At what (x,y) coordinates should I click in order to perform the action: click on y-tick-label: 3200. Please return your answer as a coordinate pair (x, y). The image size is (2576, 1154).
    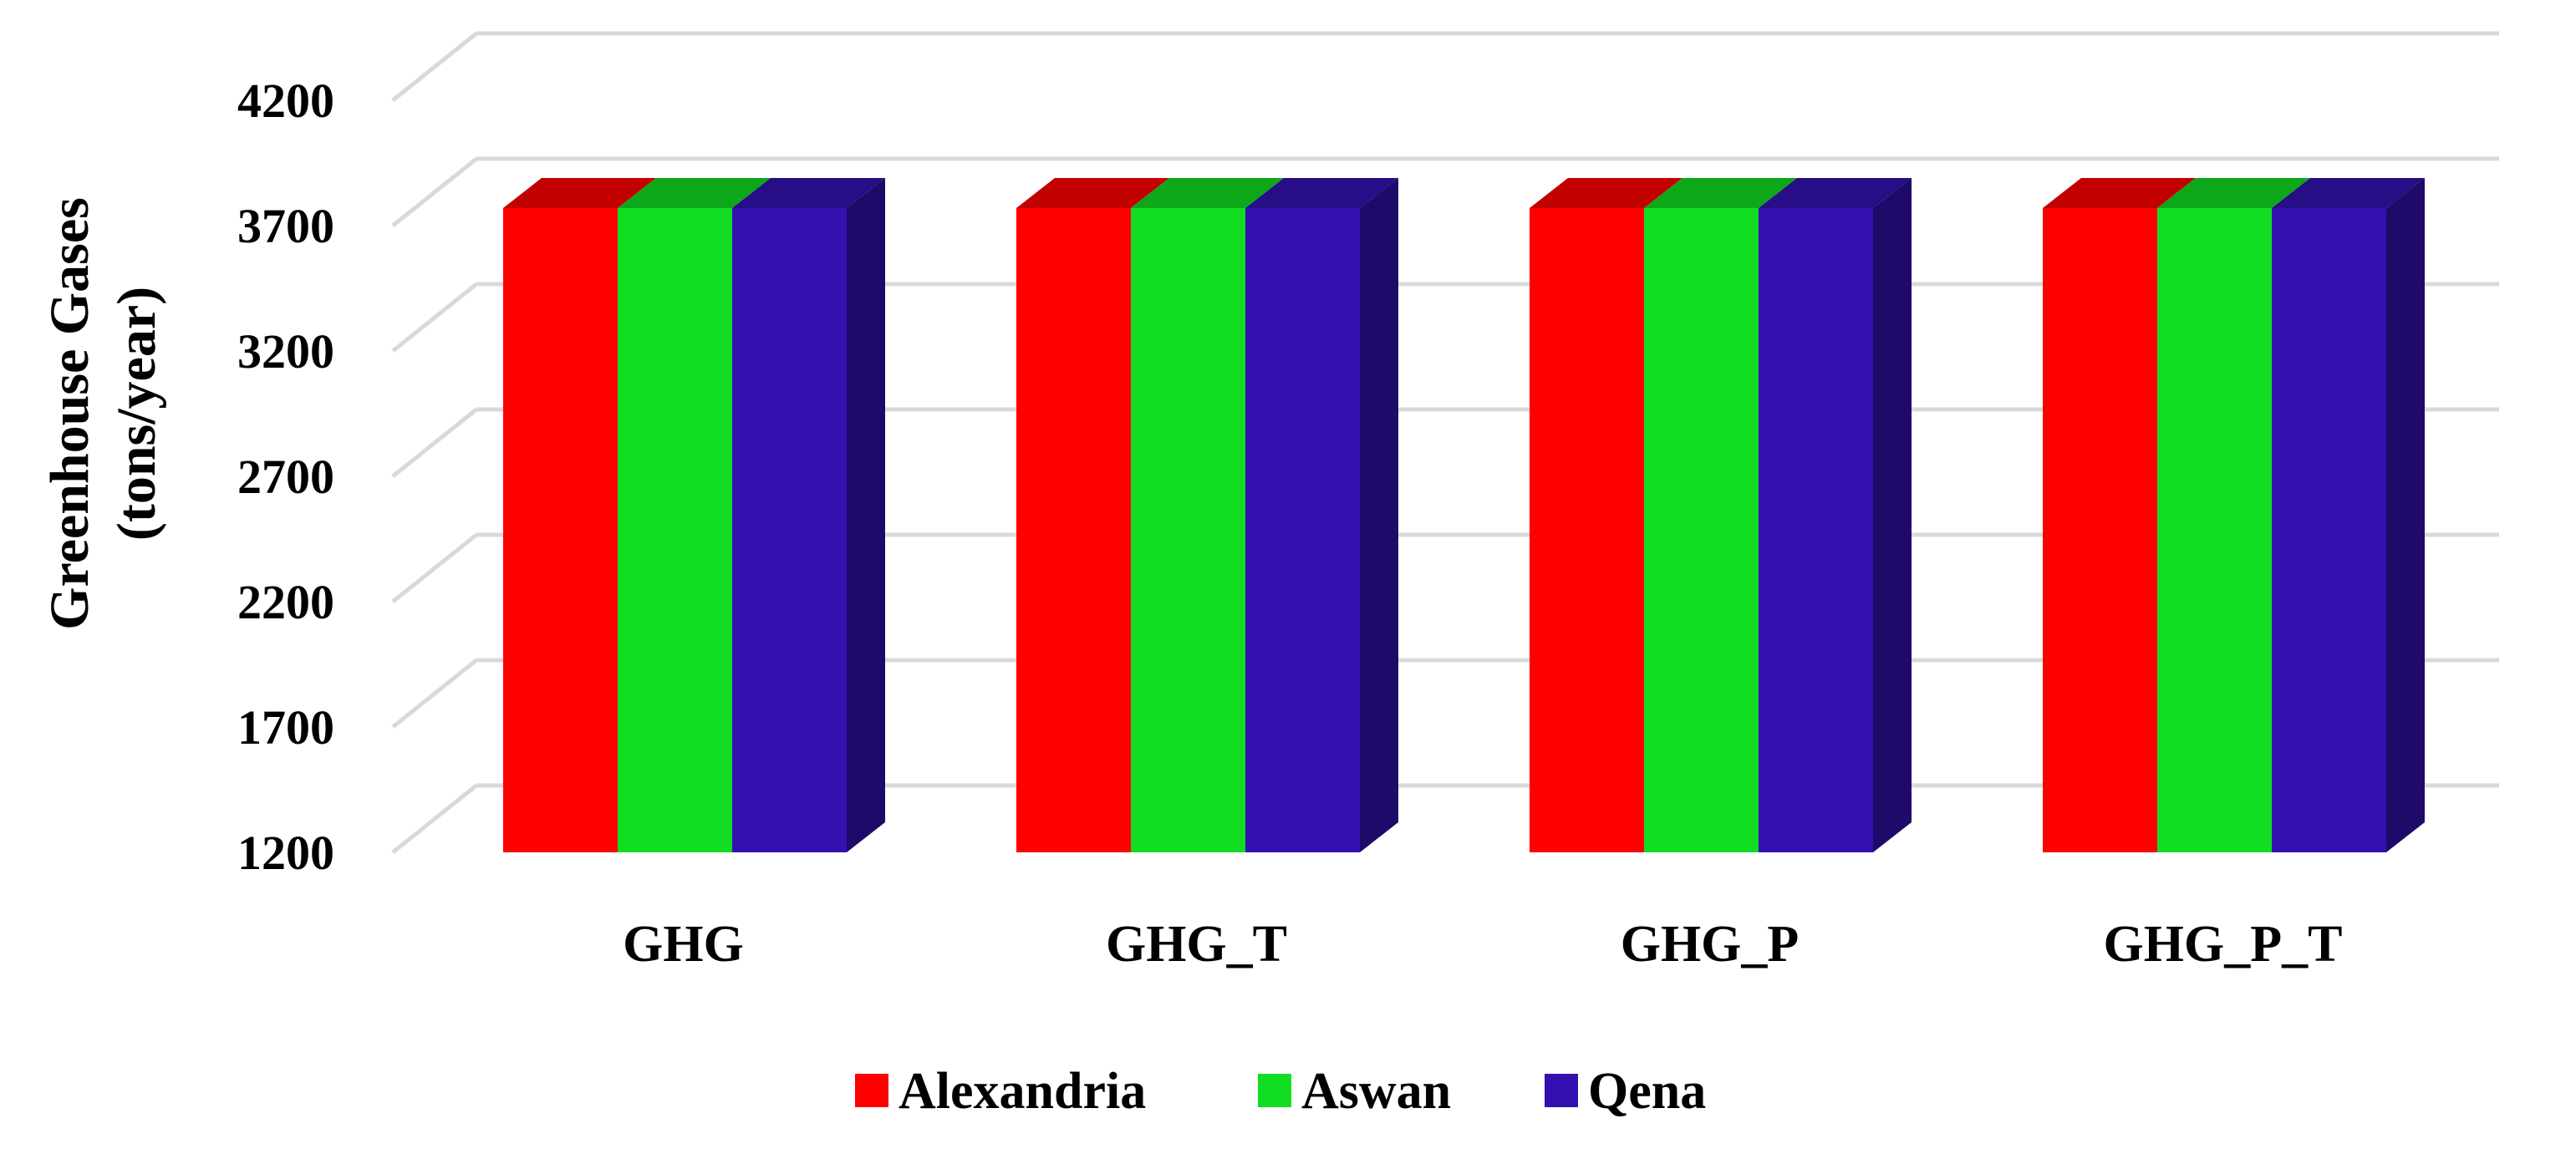
    Looking at the image, I should click on (285, 351).